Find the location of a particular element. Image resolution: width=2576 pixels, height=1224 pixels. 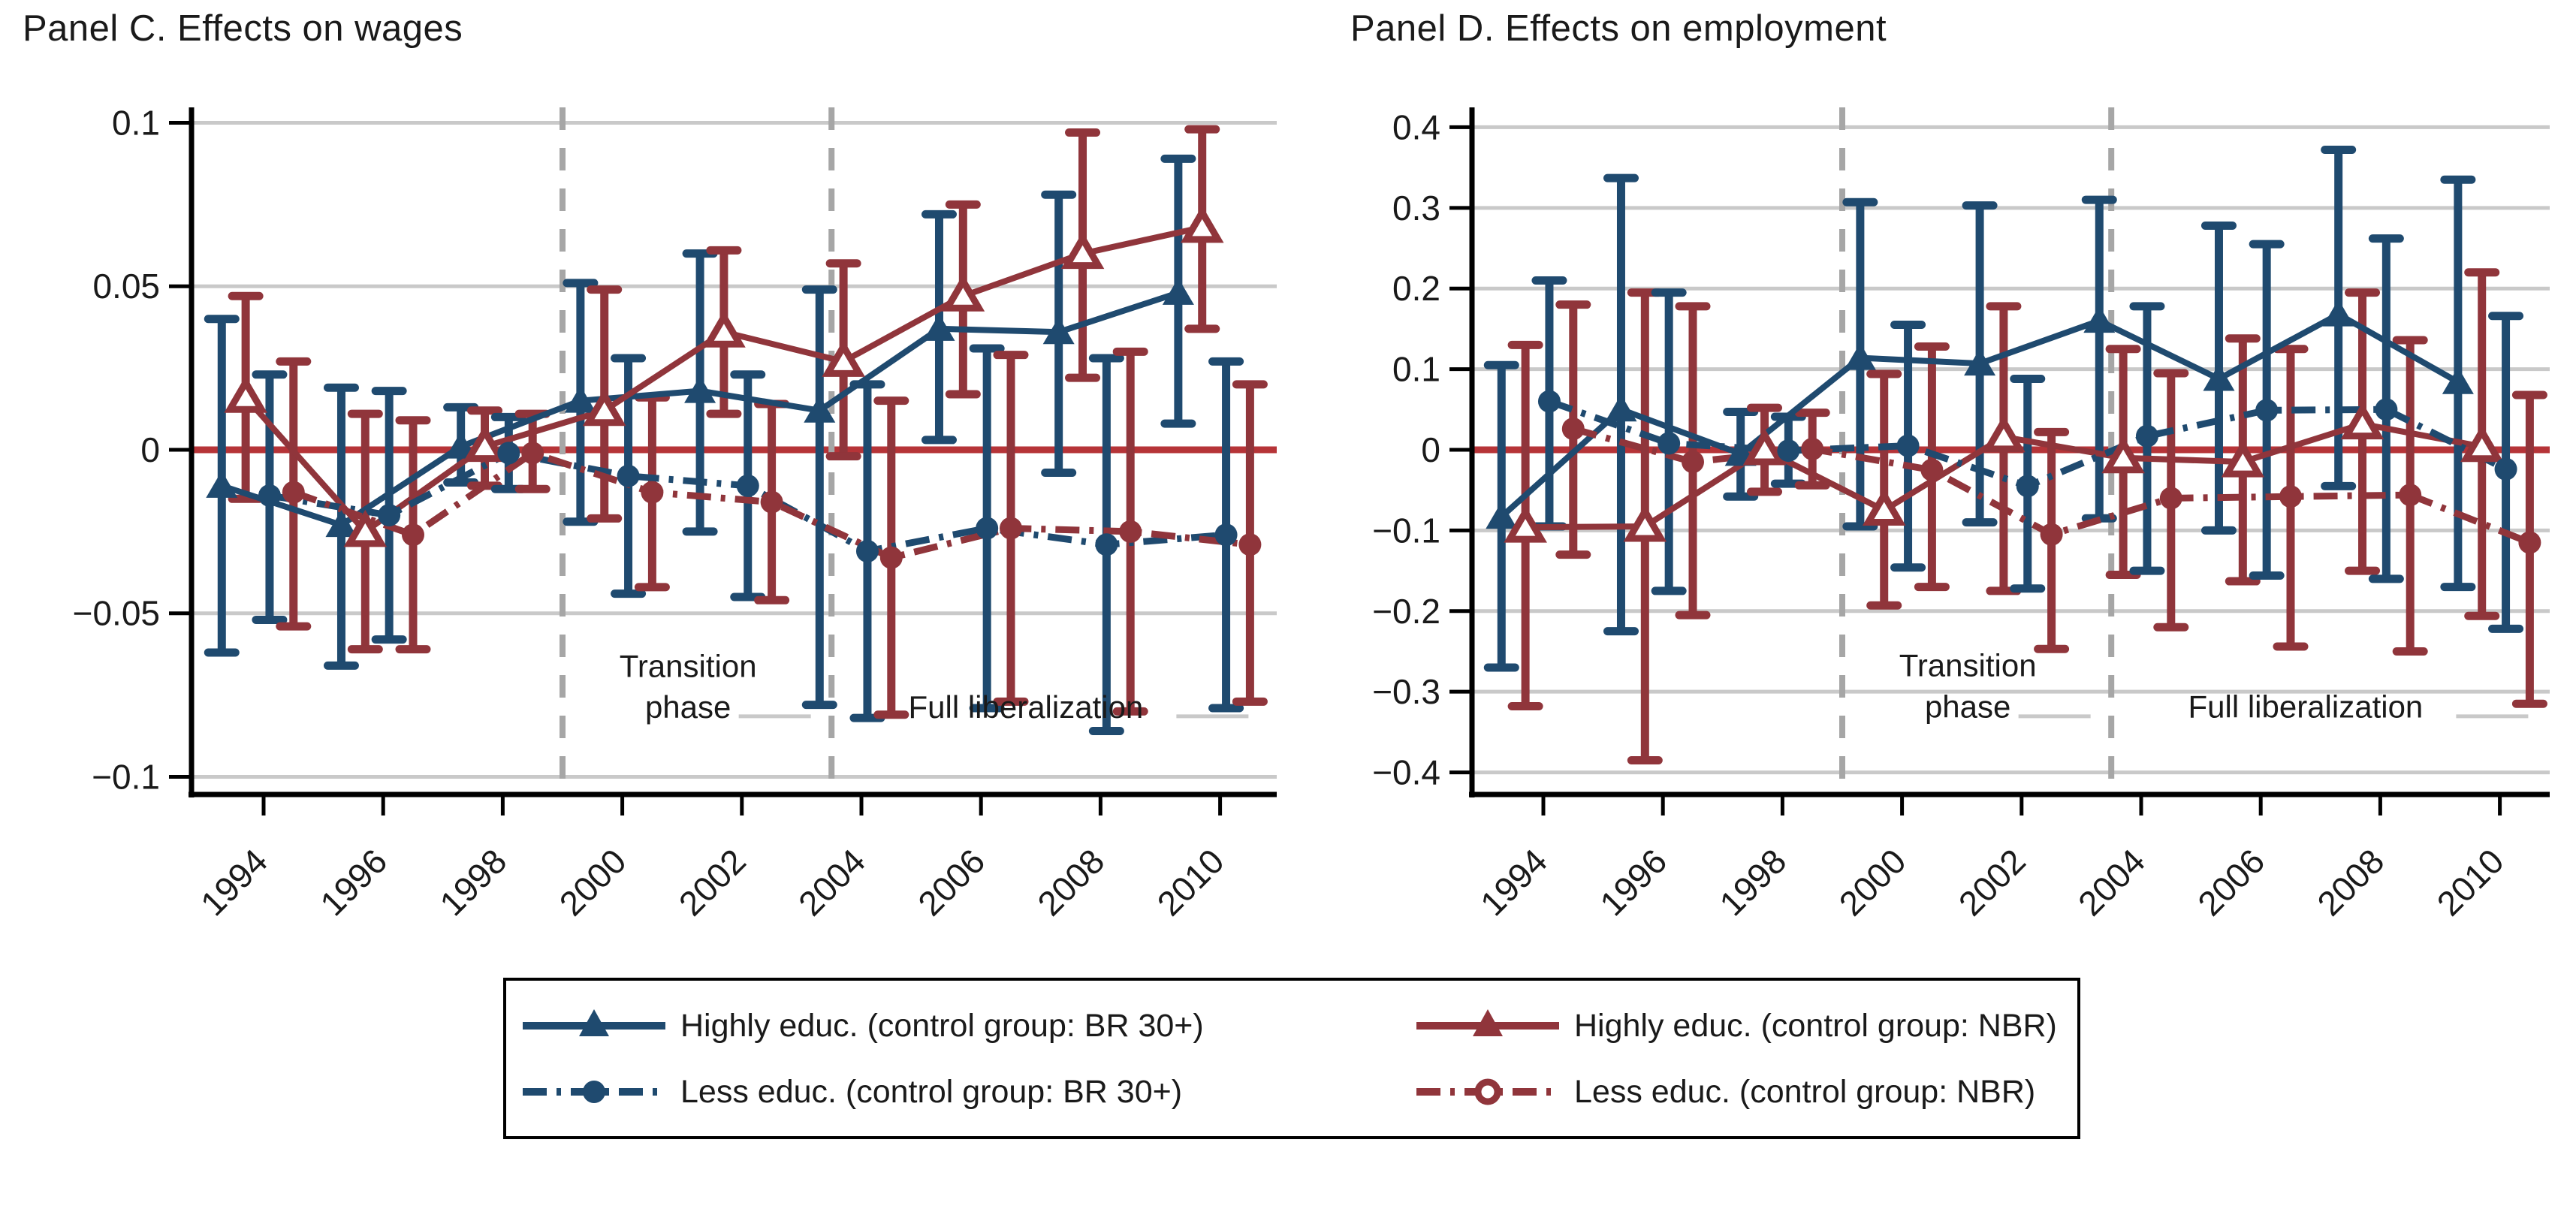

y-tick-label: 0.1 is located at coordinates (1416, 369).